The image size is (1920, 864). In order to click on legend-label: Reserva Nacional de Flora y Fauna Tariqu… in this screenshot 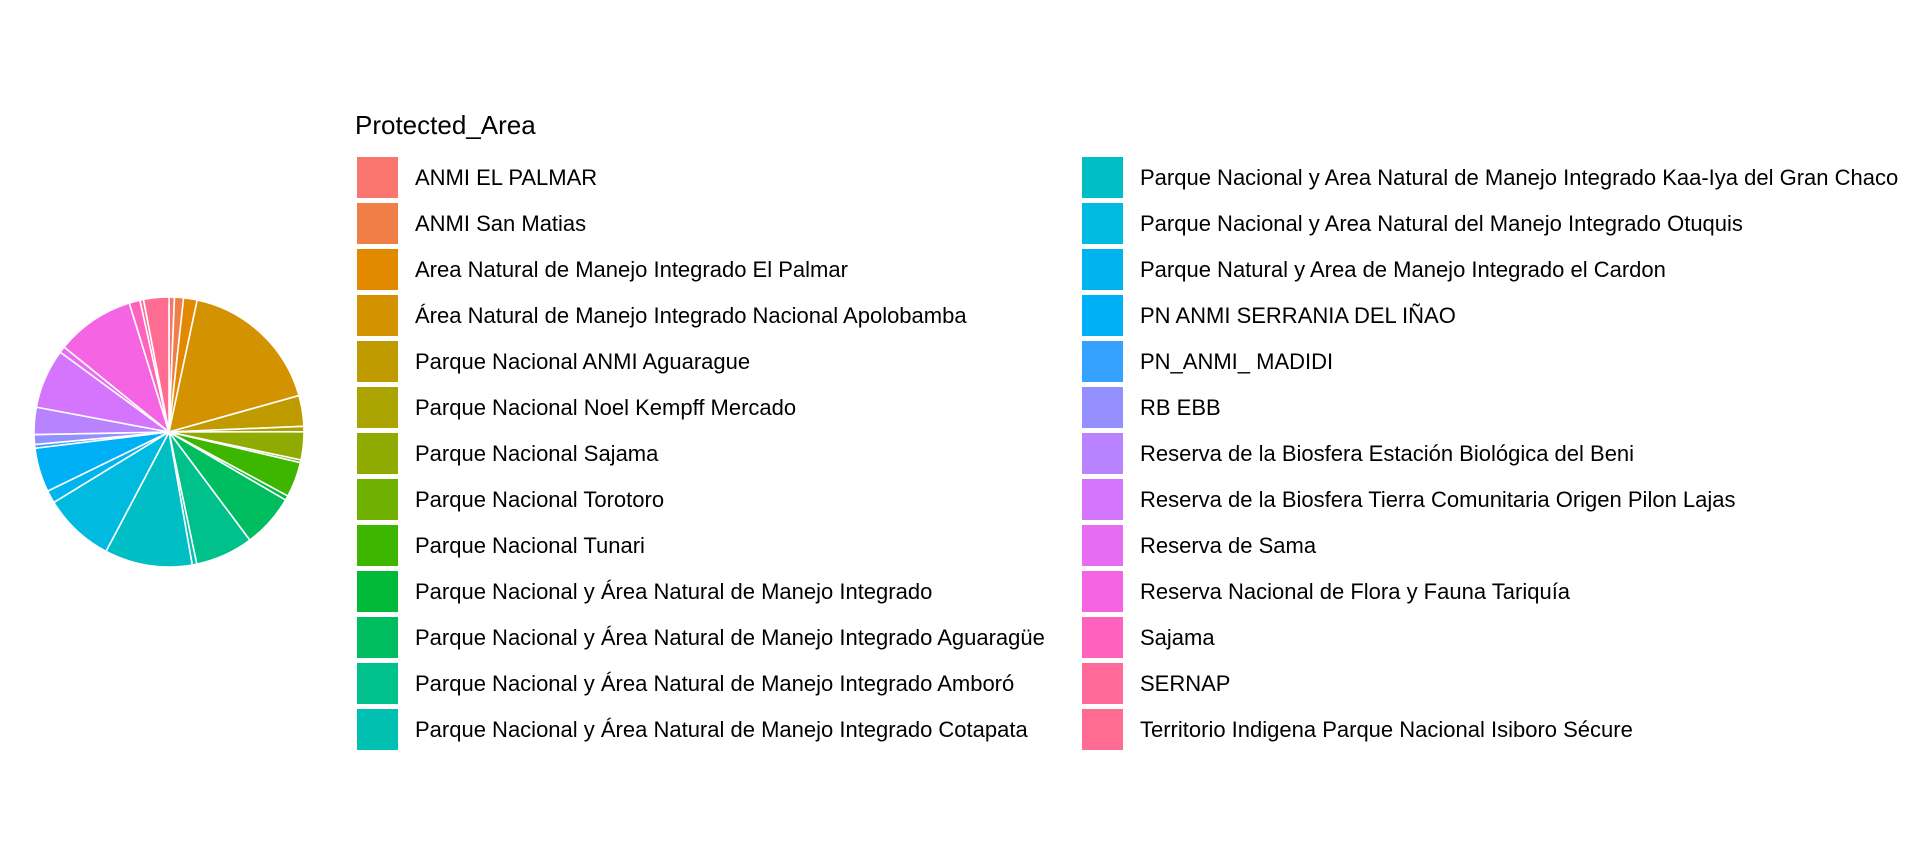, I will do `click(1355, 591)`.